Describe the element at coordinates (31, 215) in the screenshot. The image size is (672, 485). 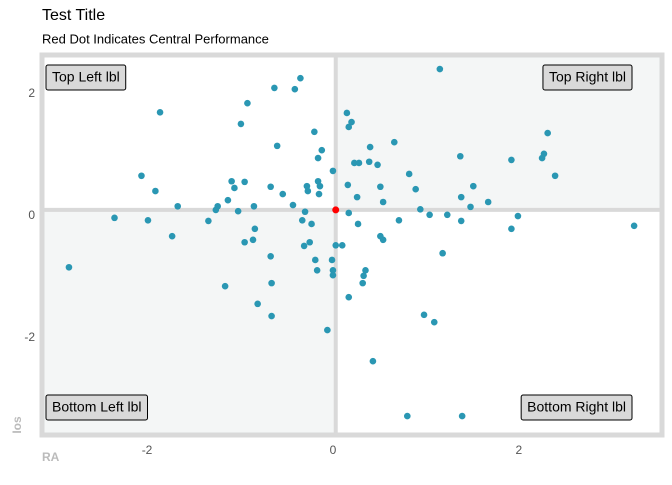
I see `y-tick-label: 0` at that location.